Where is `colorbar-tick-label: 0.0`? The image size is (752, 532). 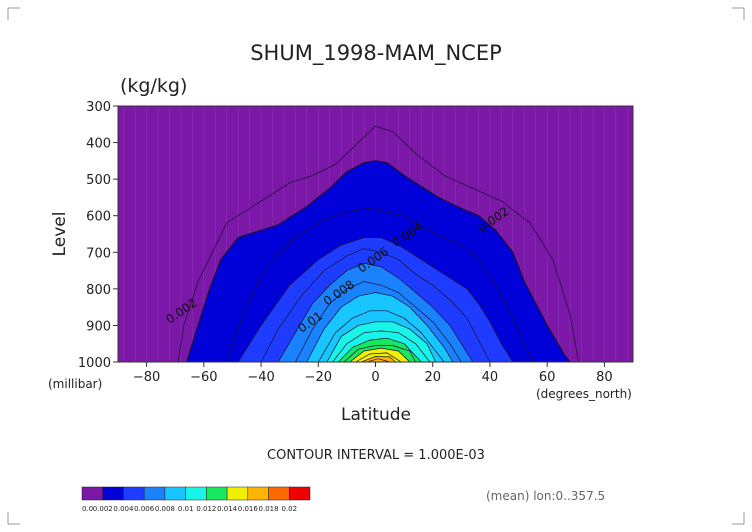
colorbar-tick-label: 0.0 is located at coordinates (87, 509).